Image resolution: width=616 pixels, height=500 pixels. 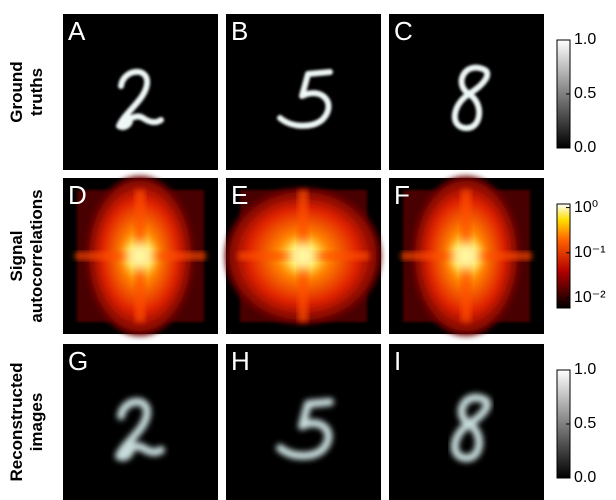 I want to click on panel: A, so click(x=140, y=92).